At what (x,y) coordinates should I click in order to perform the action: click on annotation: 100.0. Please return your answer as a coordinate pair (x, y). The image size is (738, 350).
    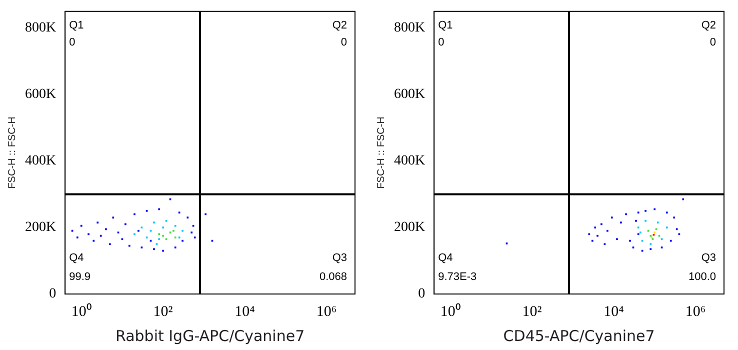
    Looking at the image, I should click on (702, 277).